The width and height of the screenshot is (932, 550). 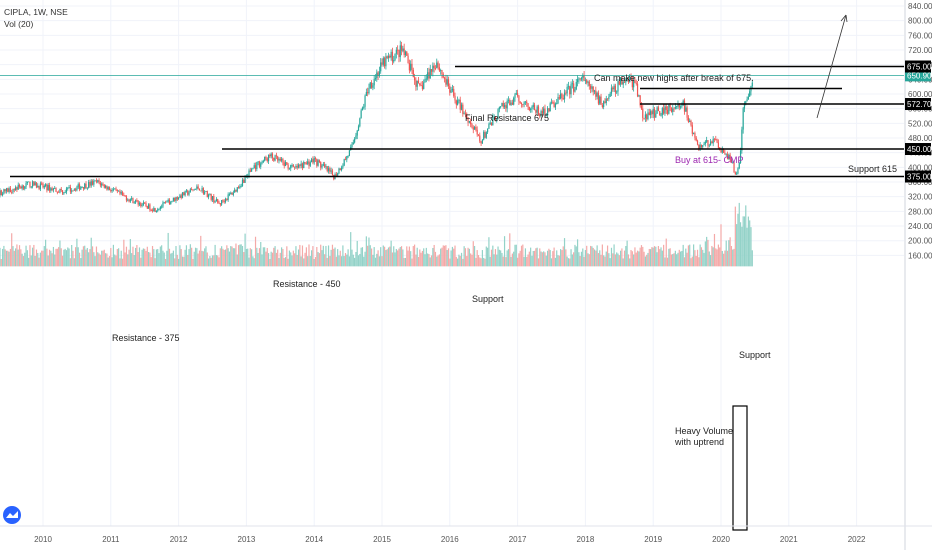 What do you see at coordinates (12, 515) in the screenshot?
I see `tradingview-logo-icon` at bounding box center [12, 515].